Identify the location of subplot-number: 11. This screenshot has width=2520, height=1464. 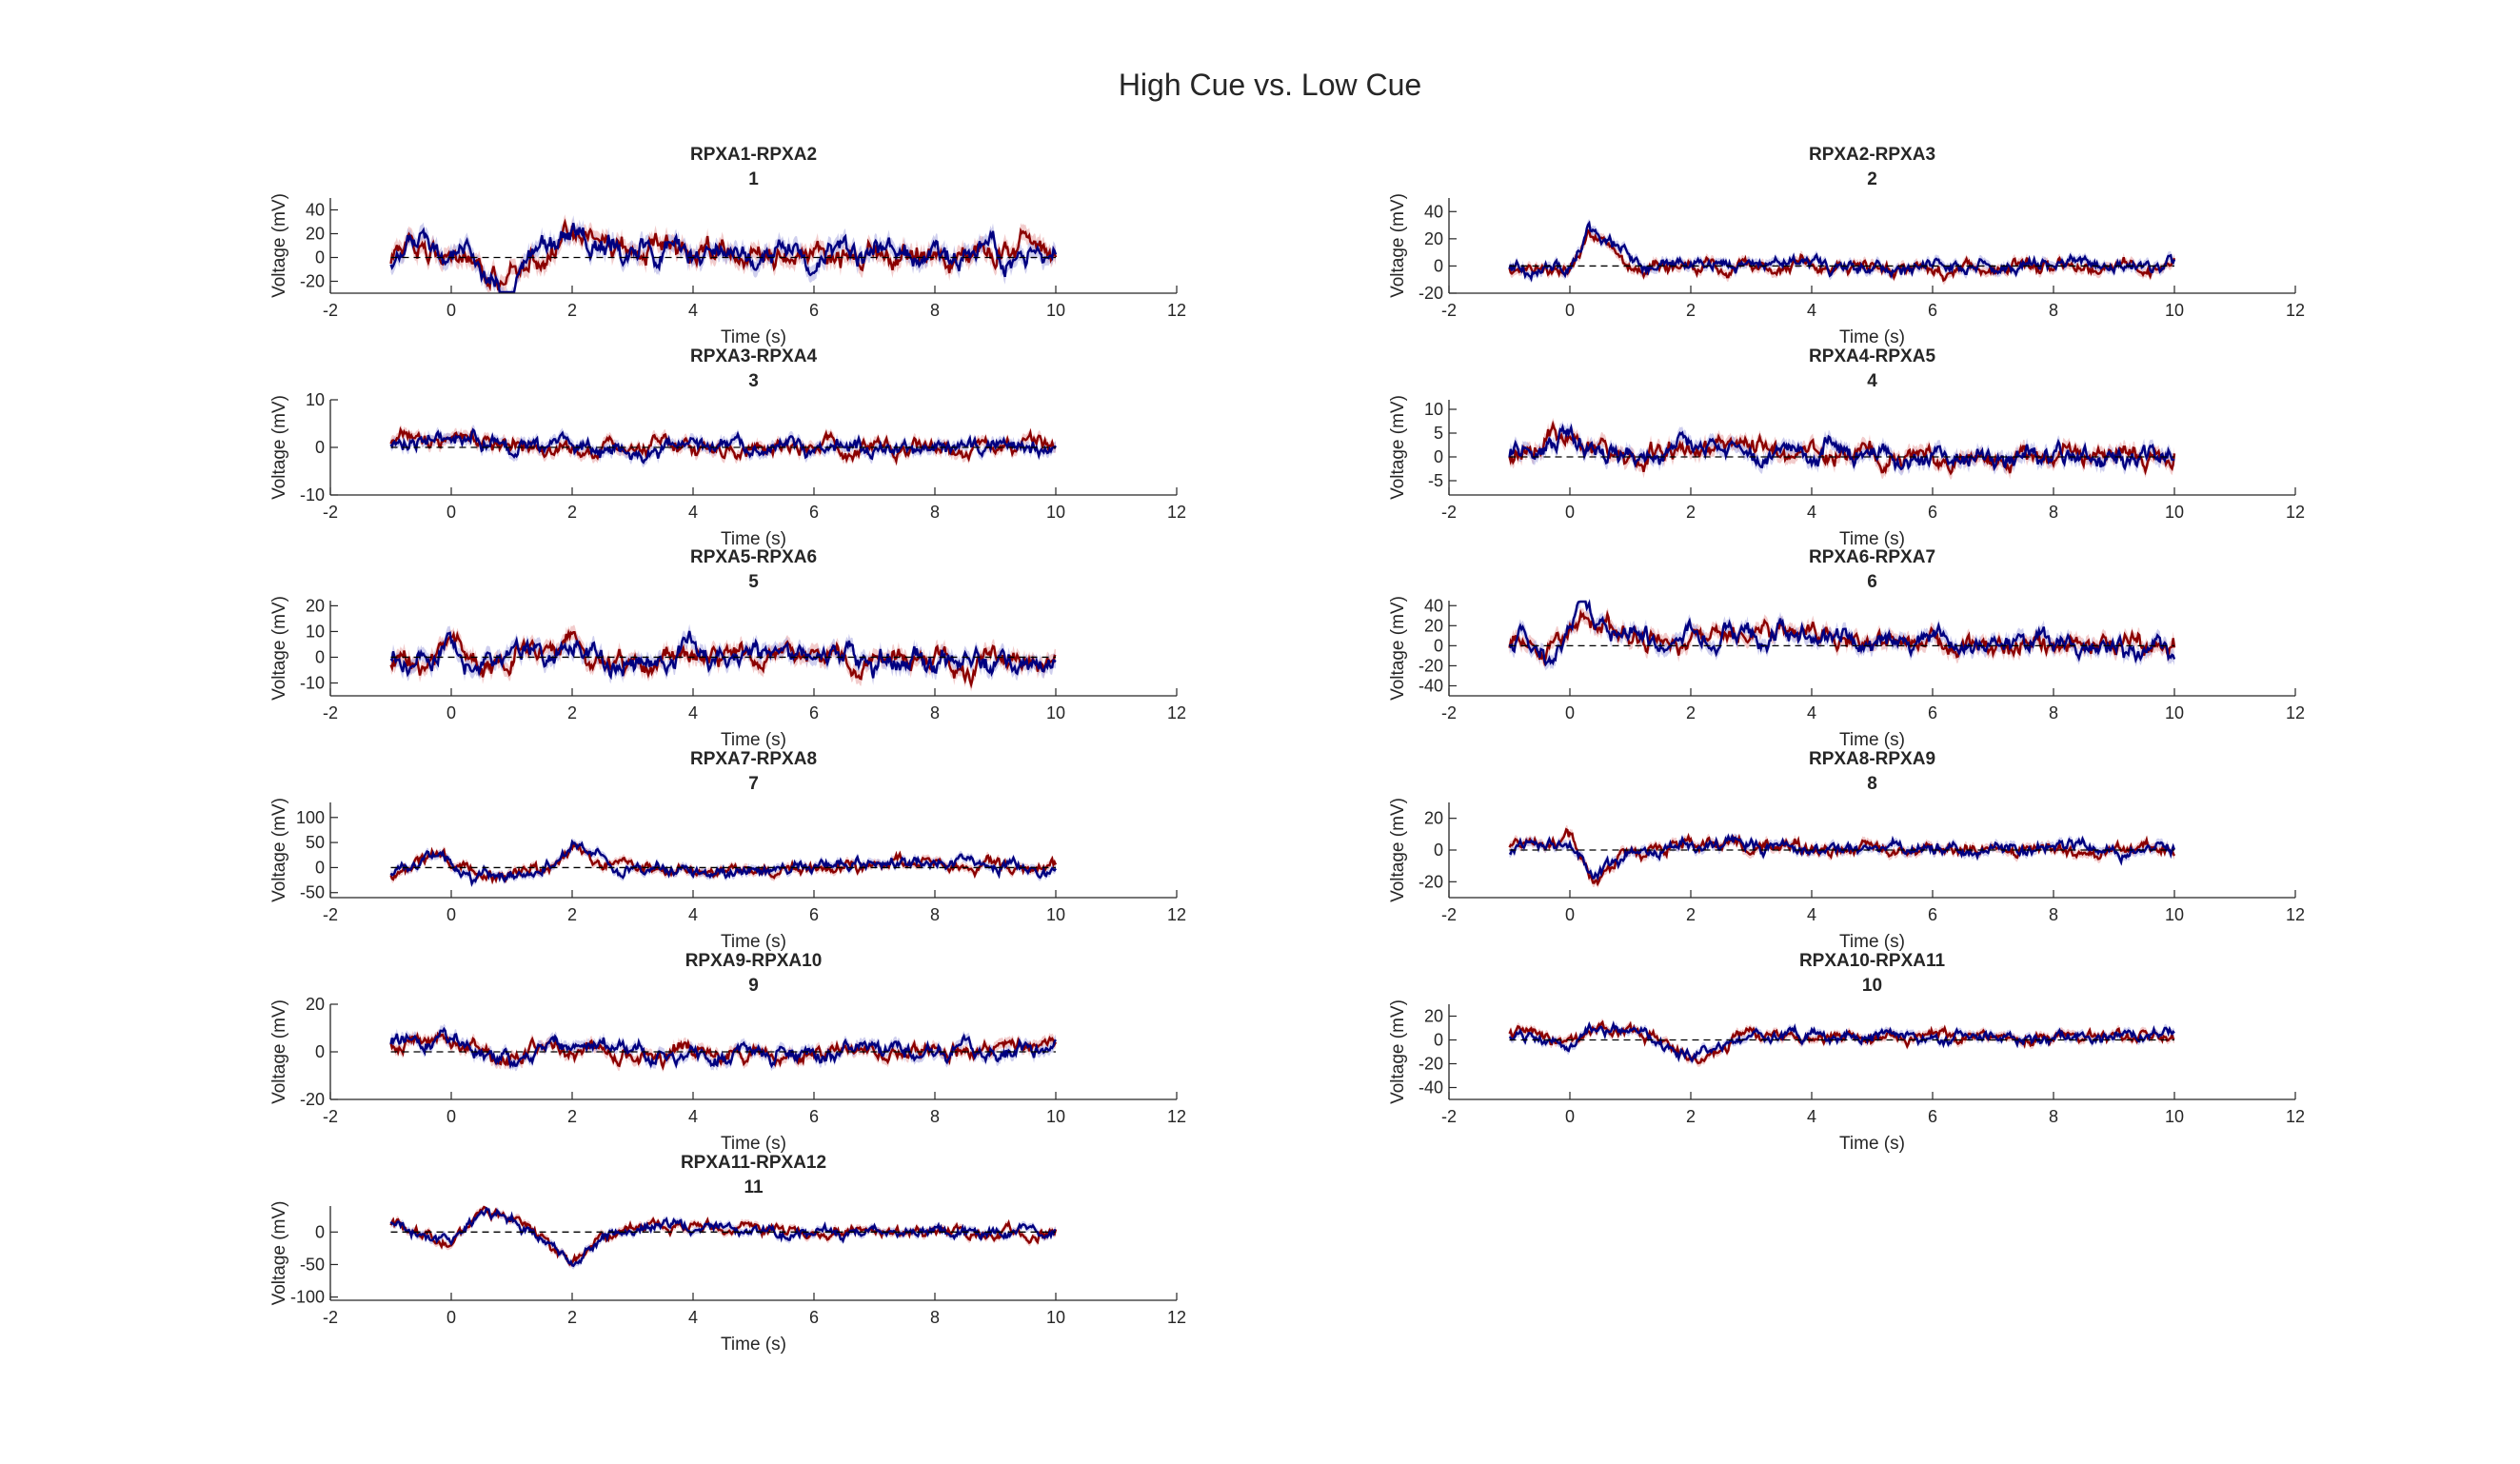
(754, 1187).